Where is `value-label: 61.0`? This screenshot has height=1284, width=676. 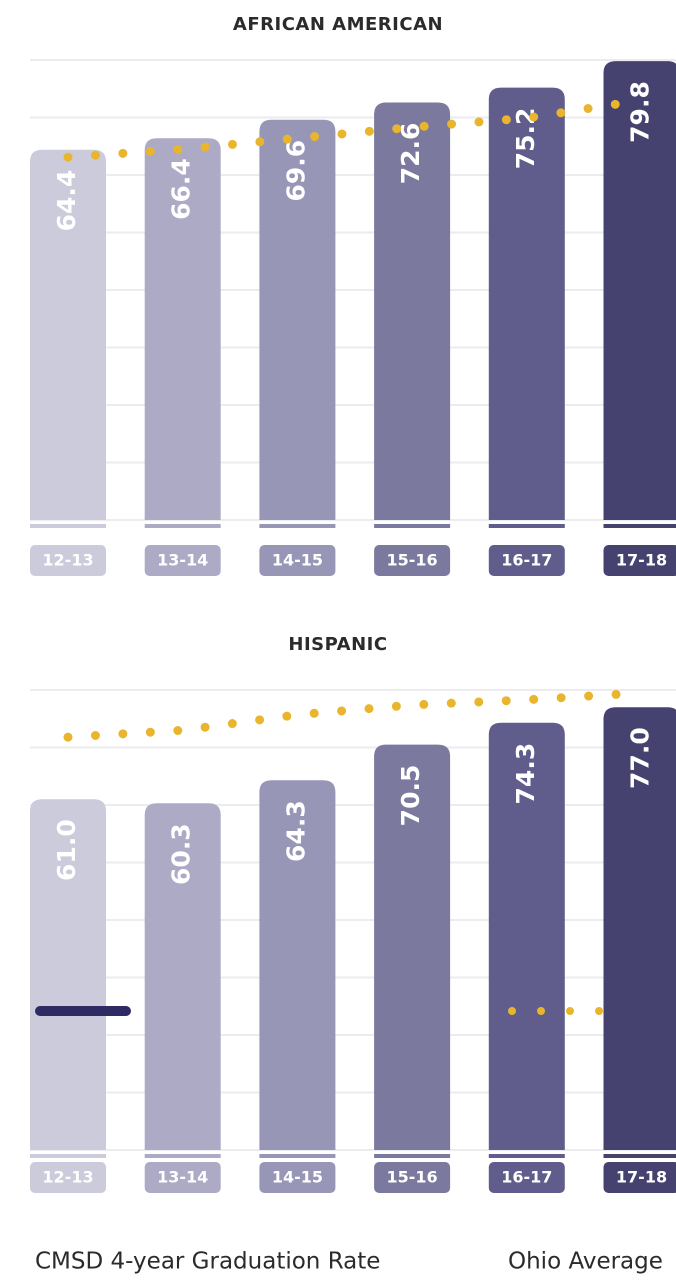 value-label: 61.0 is located at coordinates (66, 850).